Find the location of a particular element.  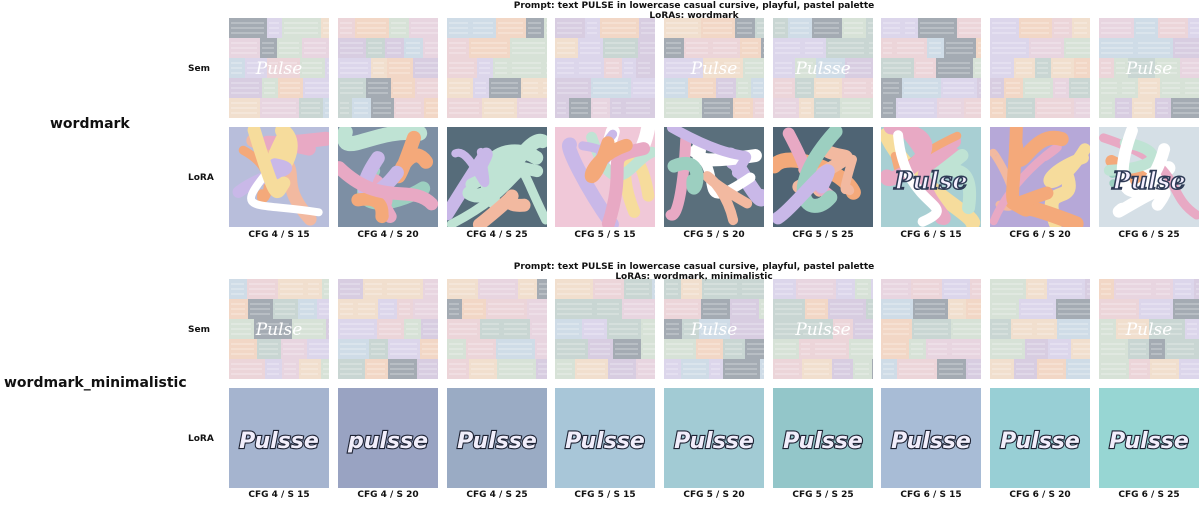

column-label-2-2: CFG 4 / S 20 is located at coordinates (388, 495).